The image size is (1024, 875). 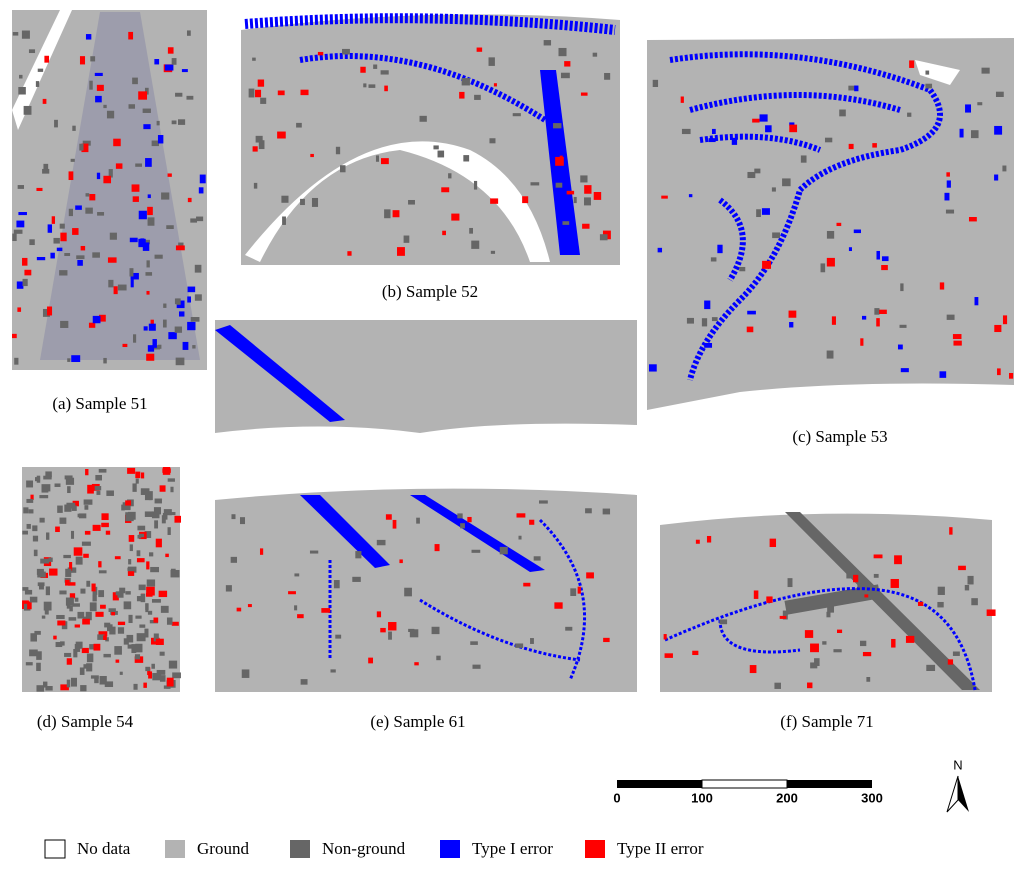 I want to click on north-label: N, so click(x=957, y=764).